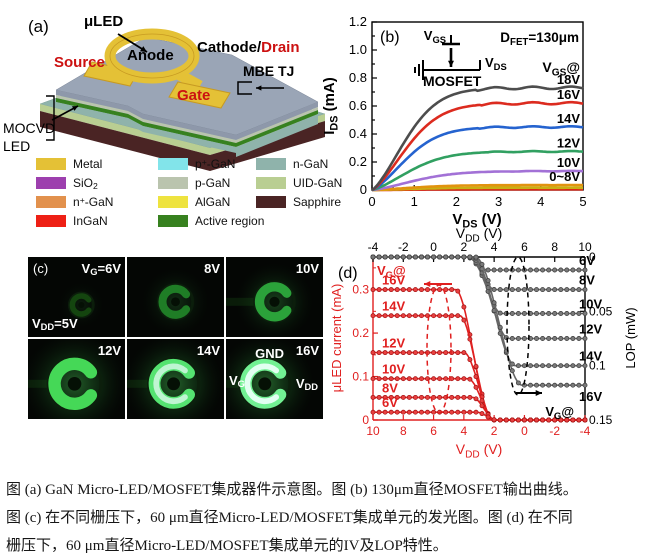  Describe the element at coordinates (403, 247) in the screenshot. I see `top-tick-label: -2` at that location.